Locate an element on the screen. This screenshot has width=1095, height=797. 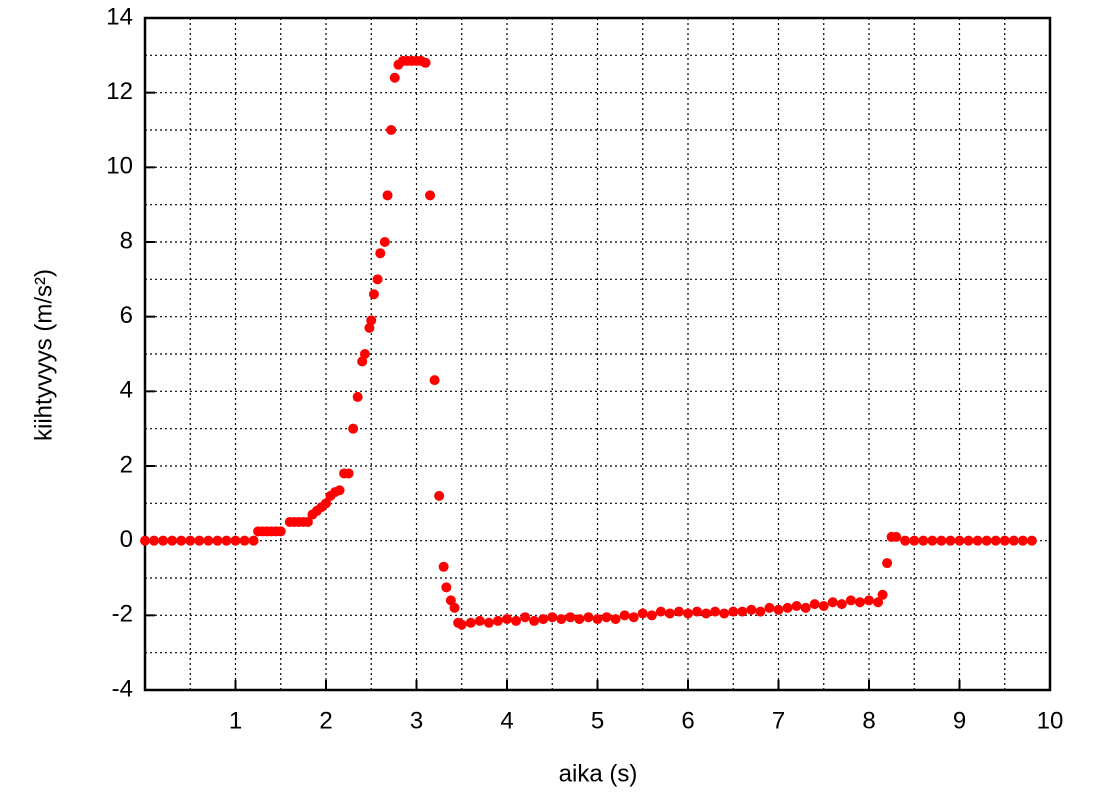
x-tick-label: 4 is located at coordinates (506, 720).